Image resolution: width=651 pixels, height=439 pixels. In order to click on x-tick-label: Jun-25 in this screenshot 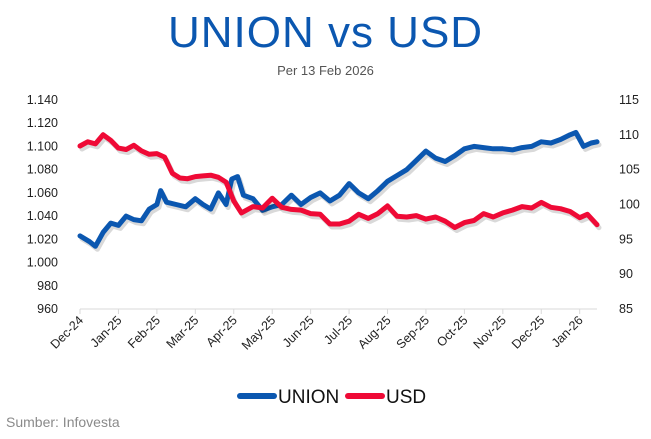, I will do `click(298, 331)`.